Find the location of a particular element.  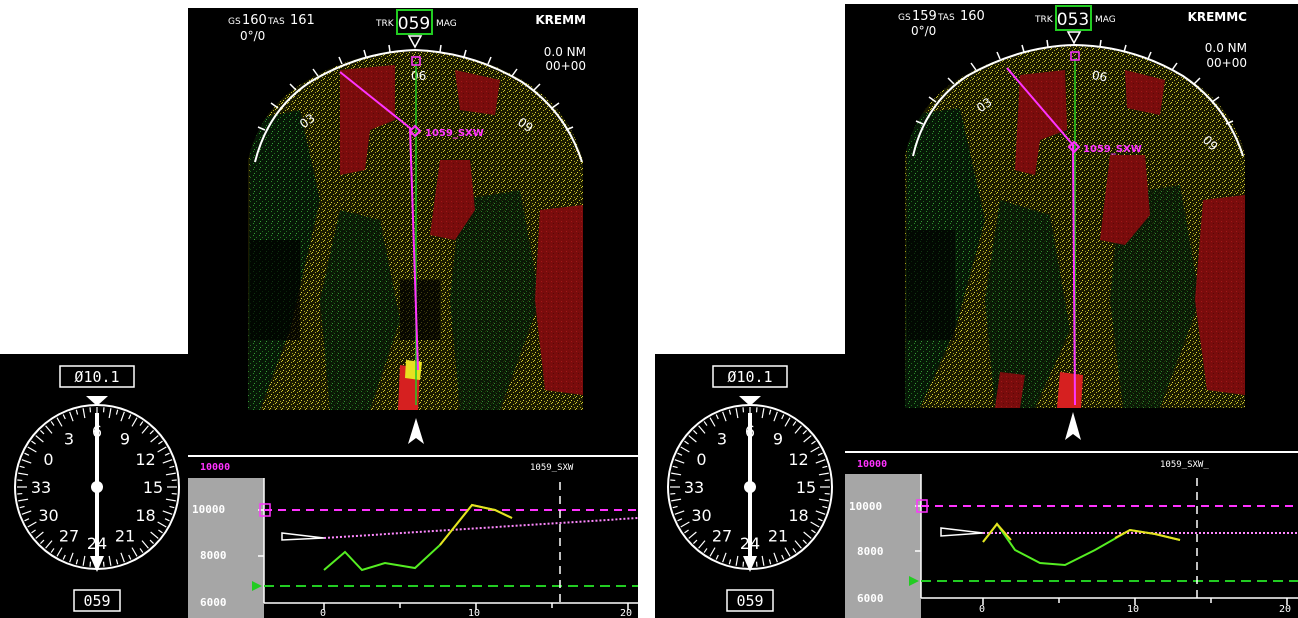

heading-bug is located at coordinates (416, 61).